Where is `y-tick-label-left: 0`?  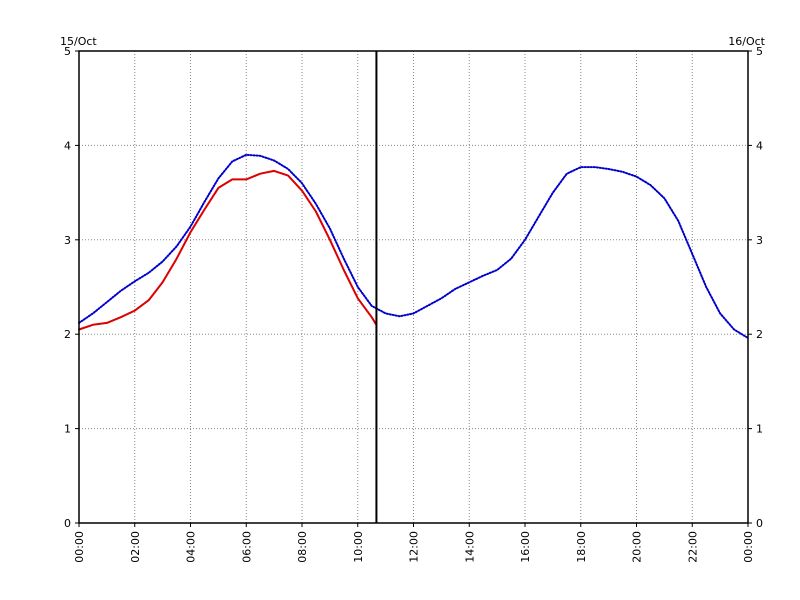 y-tick-label-left: 0 is located at coordinates (67, 523).